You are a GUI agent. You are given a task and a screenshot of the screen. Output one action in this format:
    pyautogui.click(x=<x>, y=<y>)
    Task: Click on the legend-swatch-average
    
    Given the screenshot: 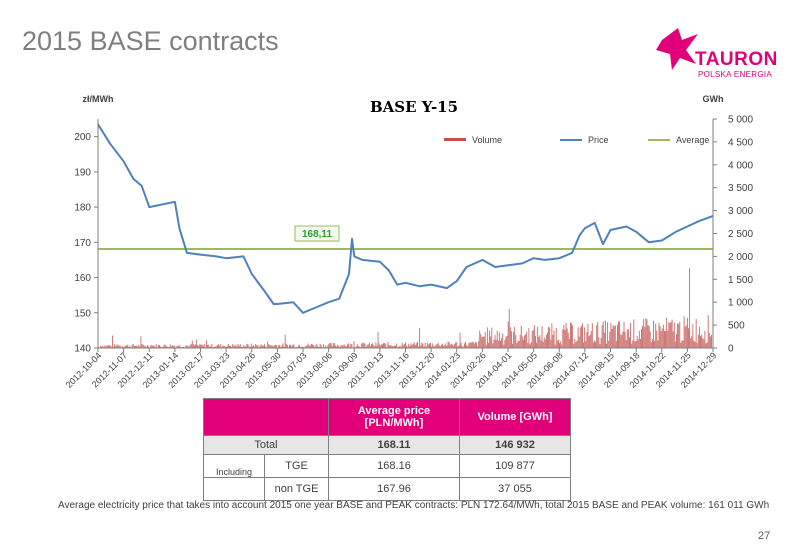 What is the action you would take?
    pyautogui.click(x=659, y=140)
    